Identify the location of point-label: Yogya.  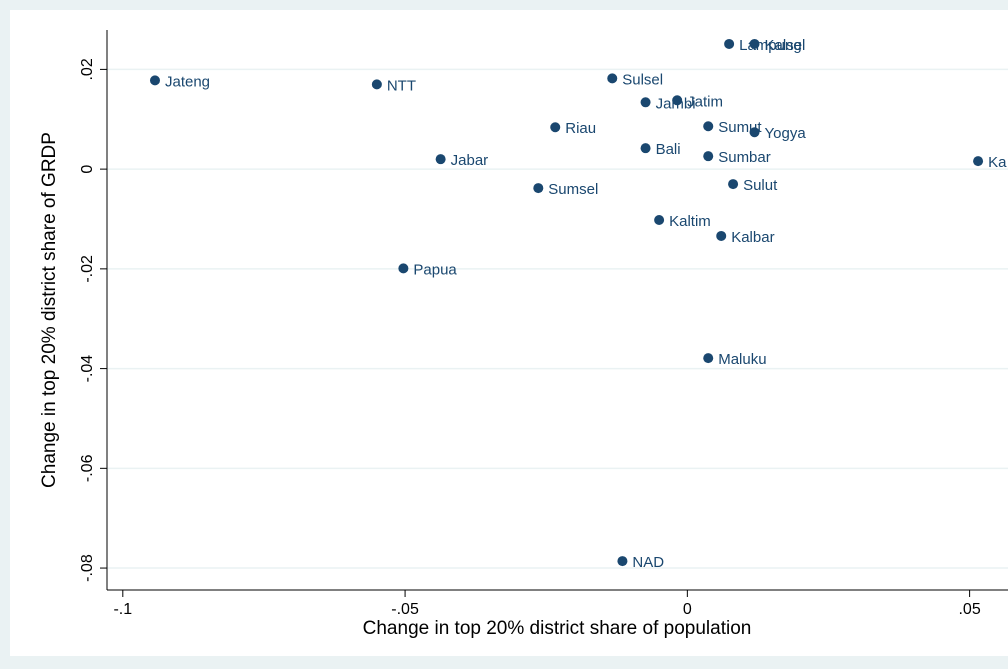
(786, 133).